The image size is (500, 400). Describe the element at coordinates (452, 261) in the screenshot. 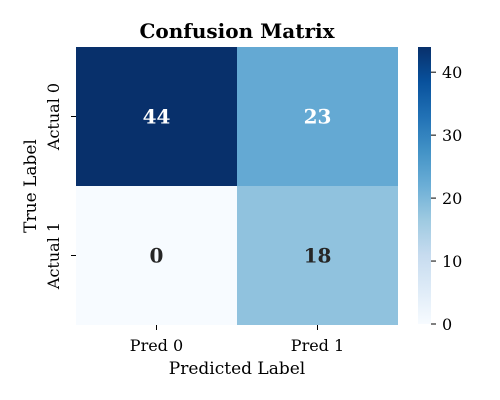

I see `colorbar-tick-label: 10` at that location.